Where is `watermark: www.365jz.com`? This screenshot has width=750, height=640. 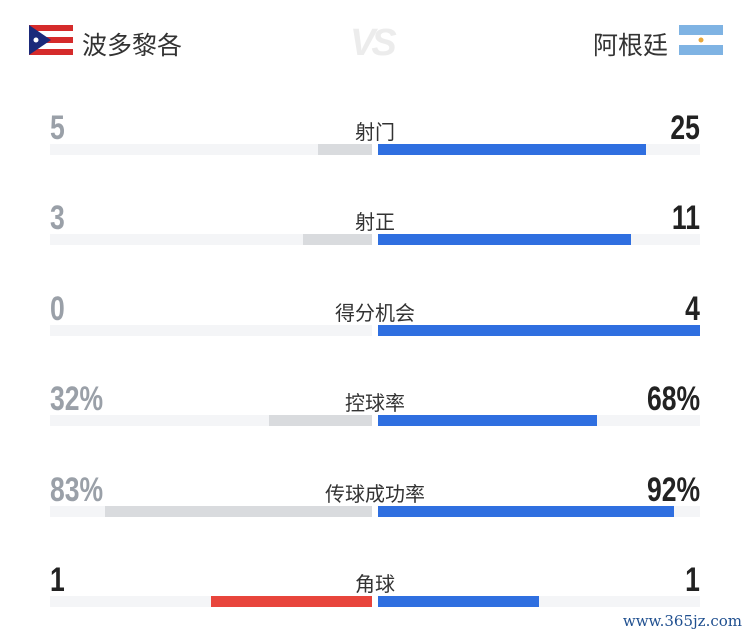 watermark: www.365jz.com is located at coordinates (682, 621).